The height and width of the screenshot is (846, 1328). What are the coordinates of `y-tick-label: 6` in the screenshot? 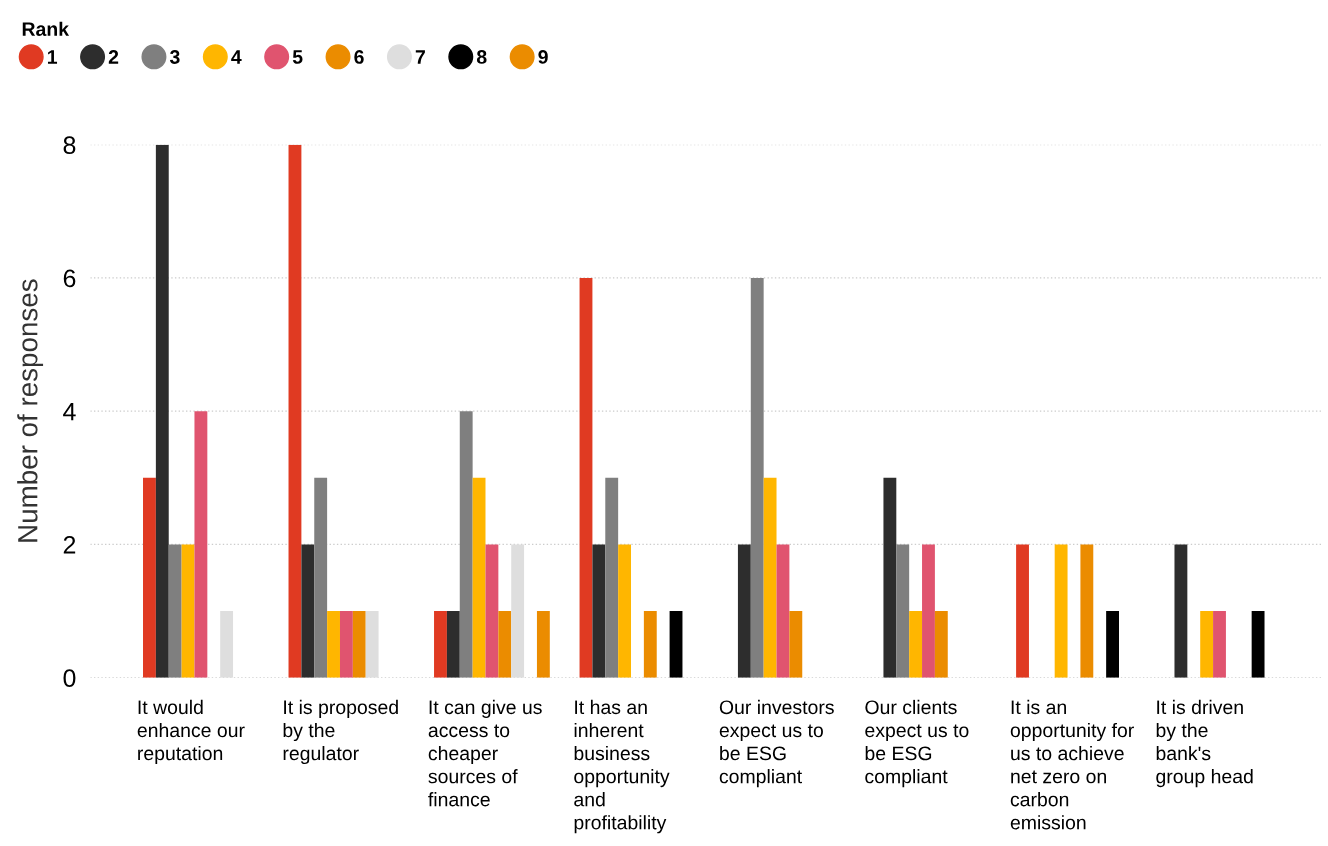 It's located at (69, 278).